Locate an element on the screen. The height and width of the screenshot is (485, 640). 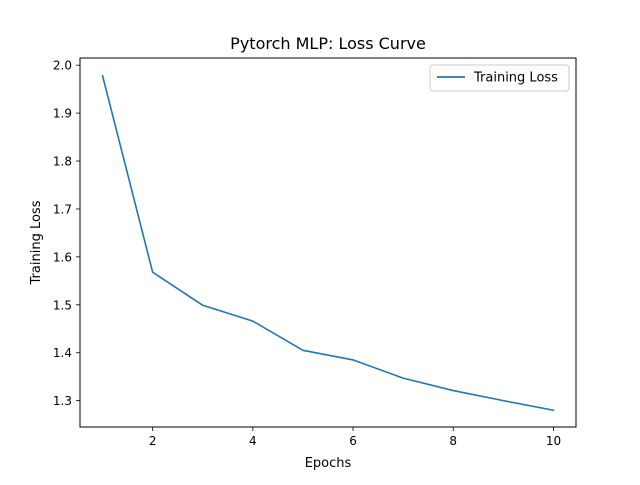
x-tick-label: 6 is located at coordinates (353, 441).